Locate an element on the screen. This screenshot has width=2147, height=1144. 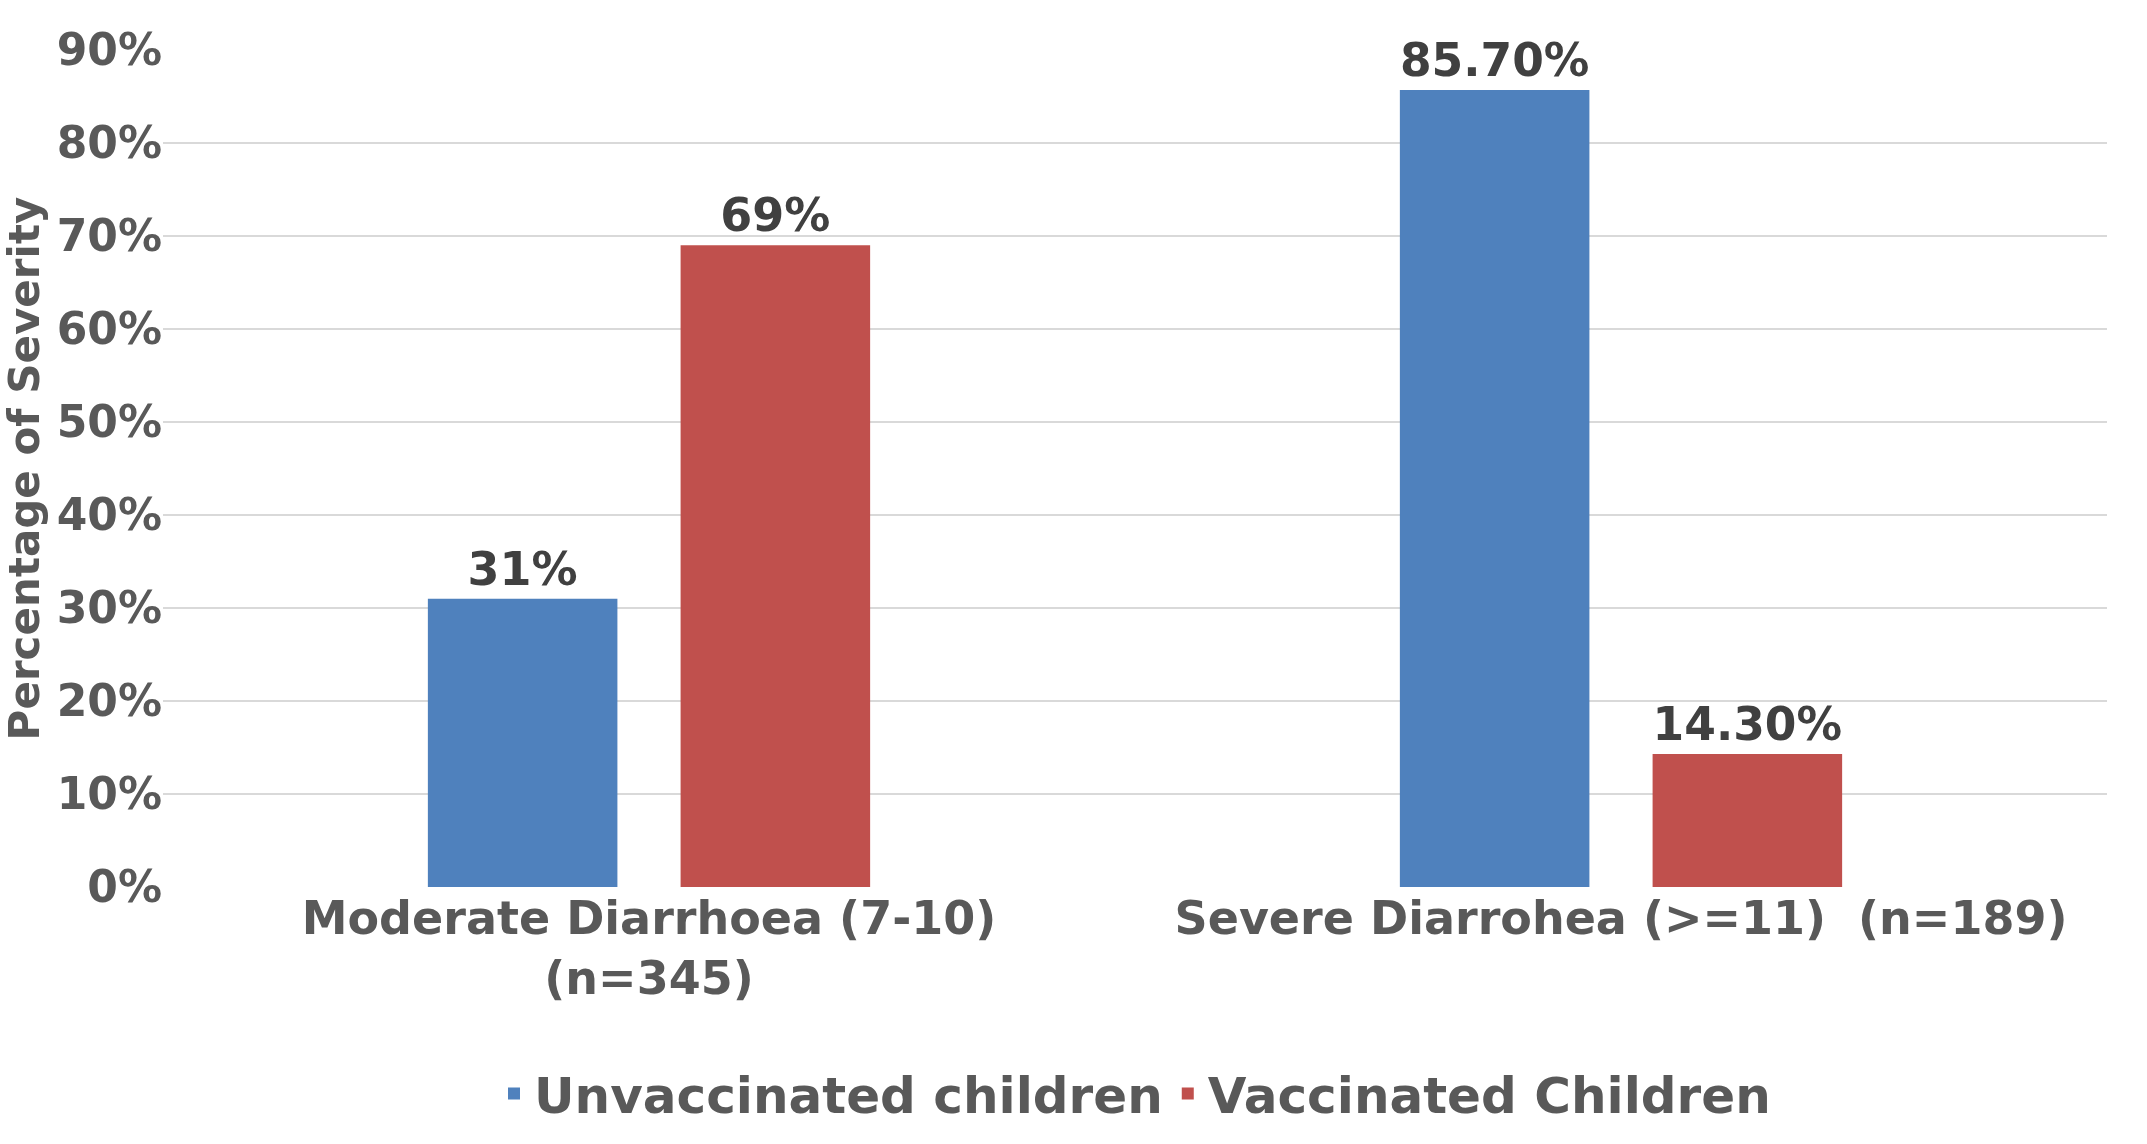
legend-label: Unvaccinated children is located at coordinates (848, 1095).